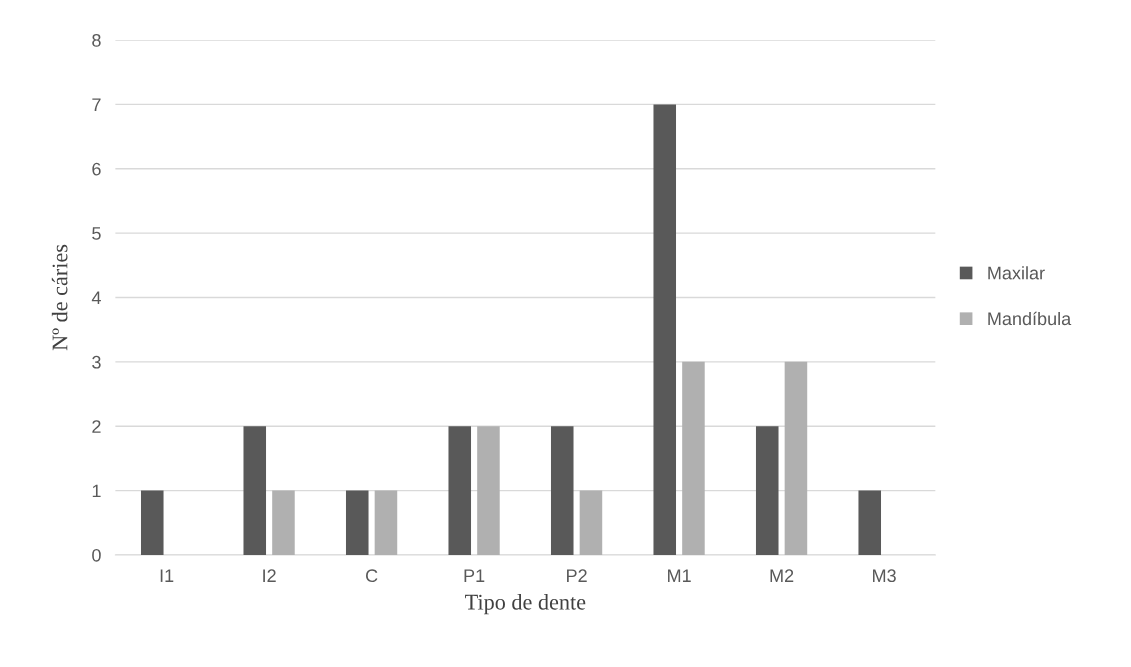 This screenshot has height=667, width=1131. I want to click on y-tick-label: 8, so click(96, 40).